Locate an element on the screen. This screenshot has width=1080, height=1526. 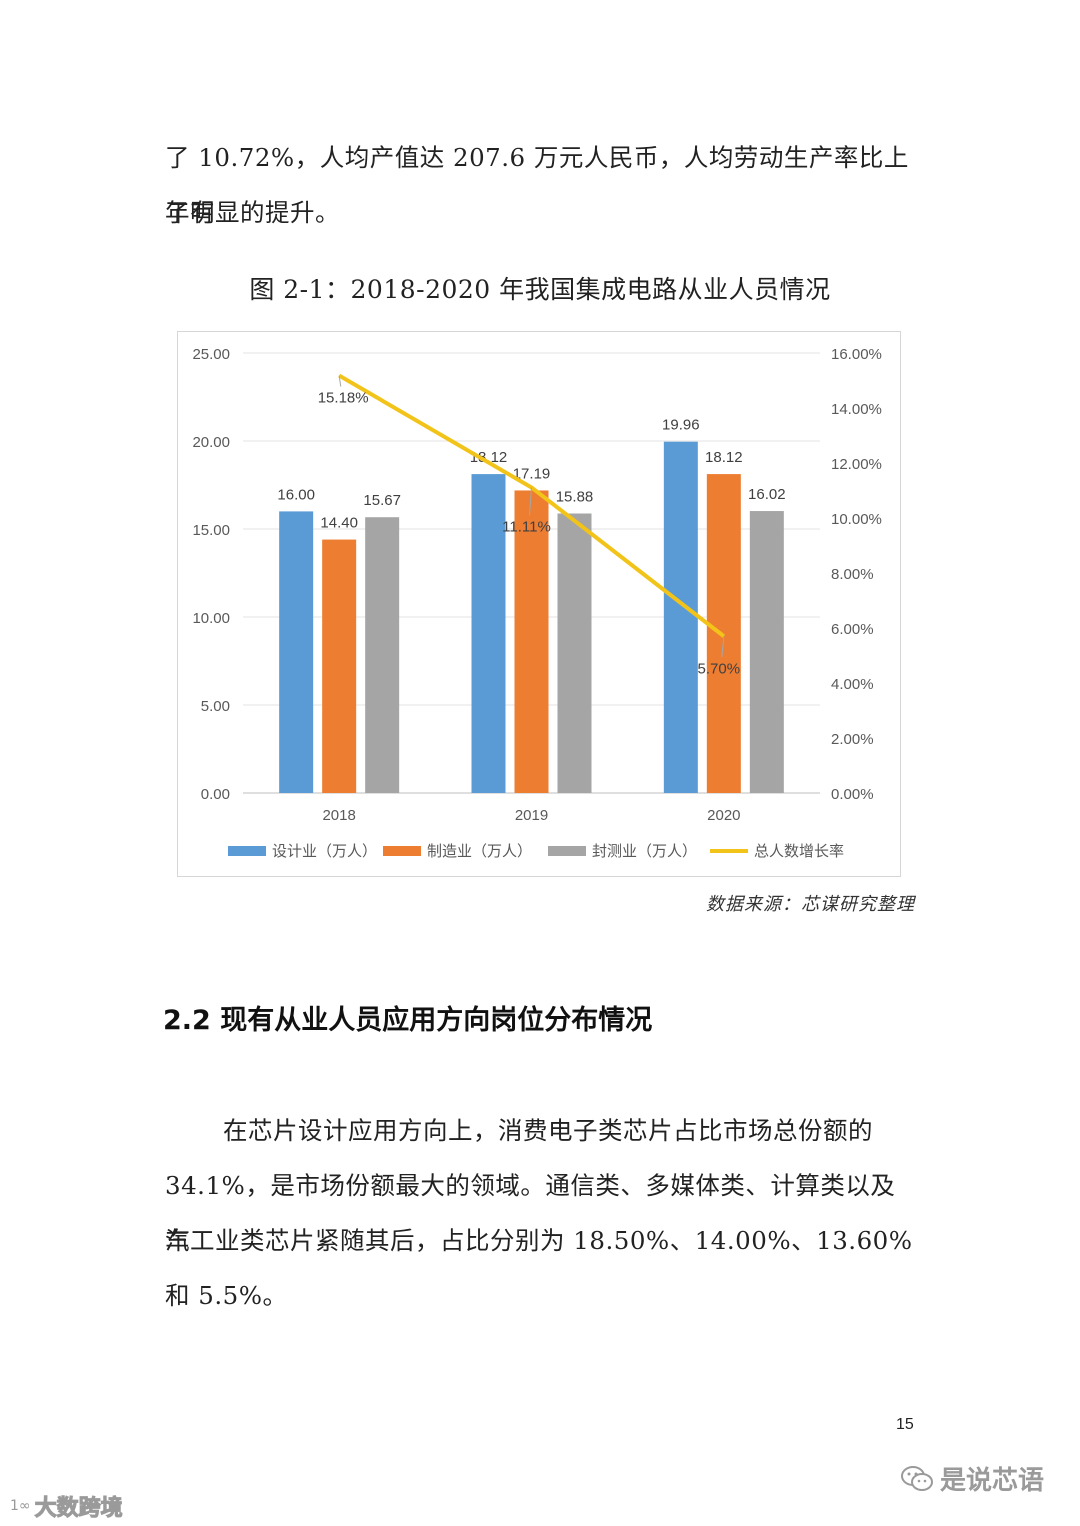
legend-label: 总人数增长率 is located at coordinates (799, 851).